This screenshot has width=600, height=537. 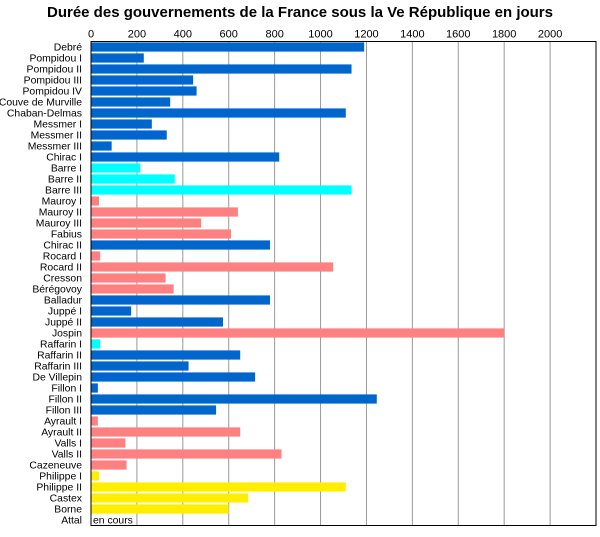 I want to click on x-tick-label: 400, so click(x=183, y=35).